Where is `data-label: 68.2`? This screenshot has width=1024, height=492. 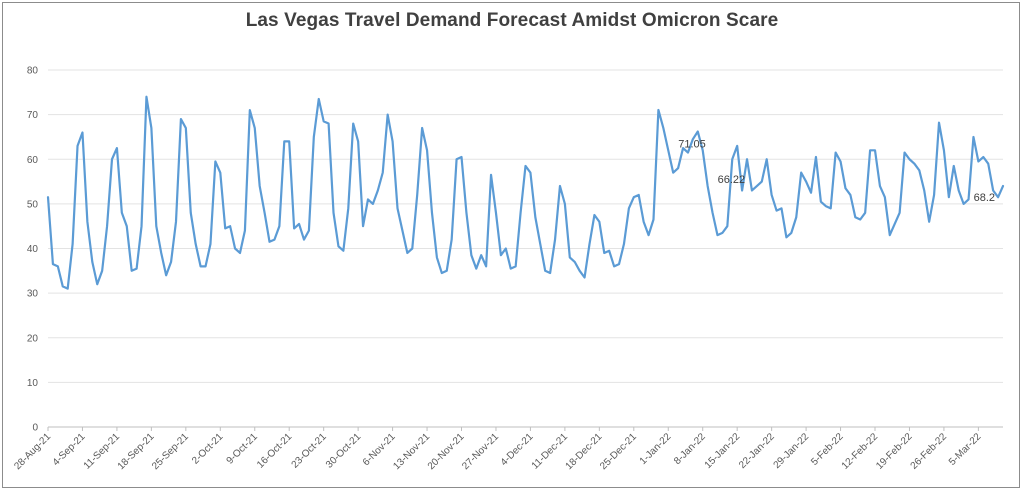
data-label: 68.2 is located at coordinates (984, 198).